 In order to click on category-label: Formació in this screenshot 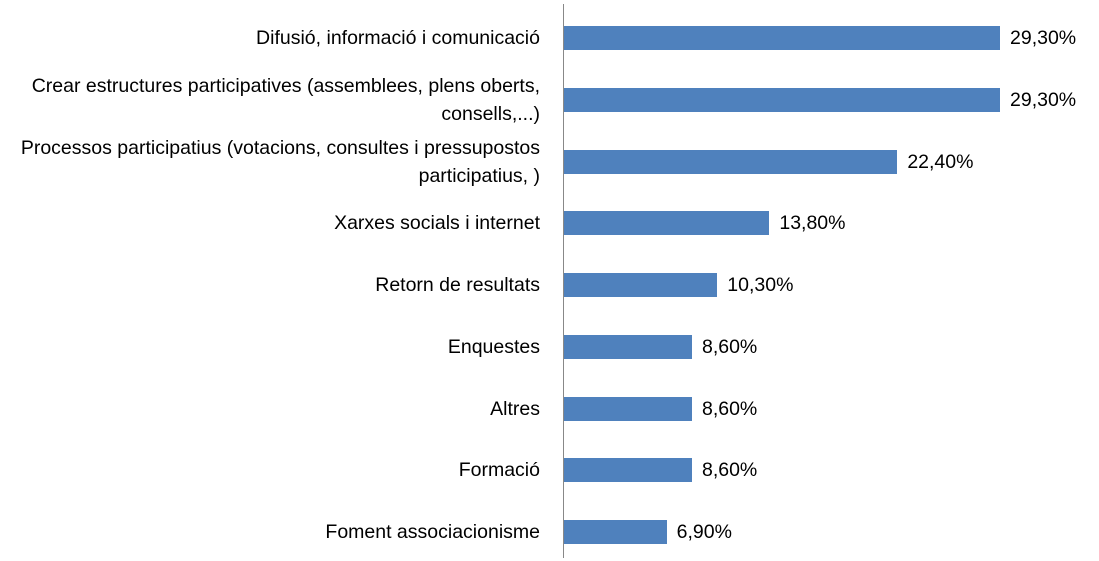, I will do `click(499, 470)`.